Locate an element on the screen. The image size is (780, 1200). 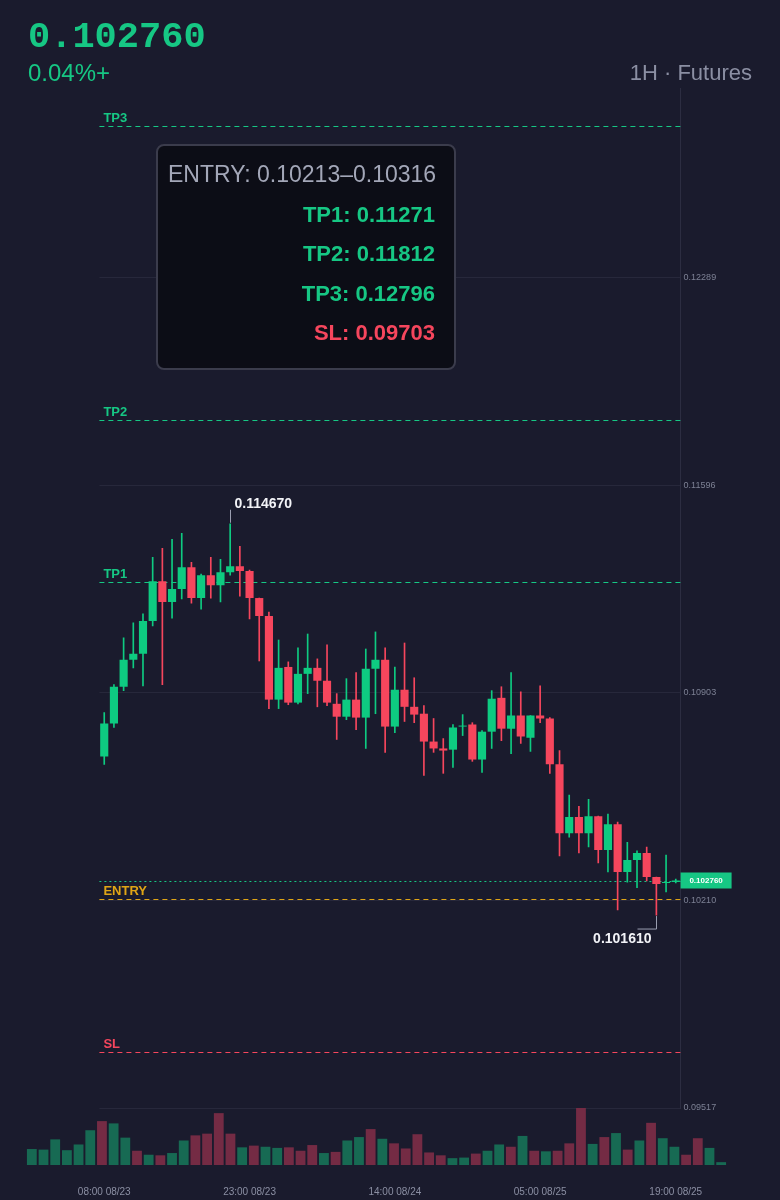
ref-line-label: TP3 is located at coordinates (115, 117).